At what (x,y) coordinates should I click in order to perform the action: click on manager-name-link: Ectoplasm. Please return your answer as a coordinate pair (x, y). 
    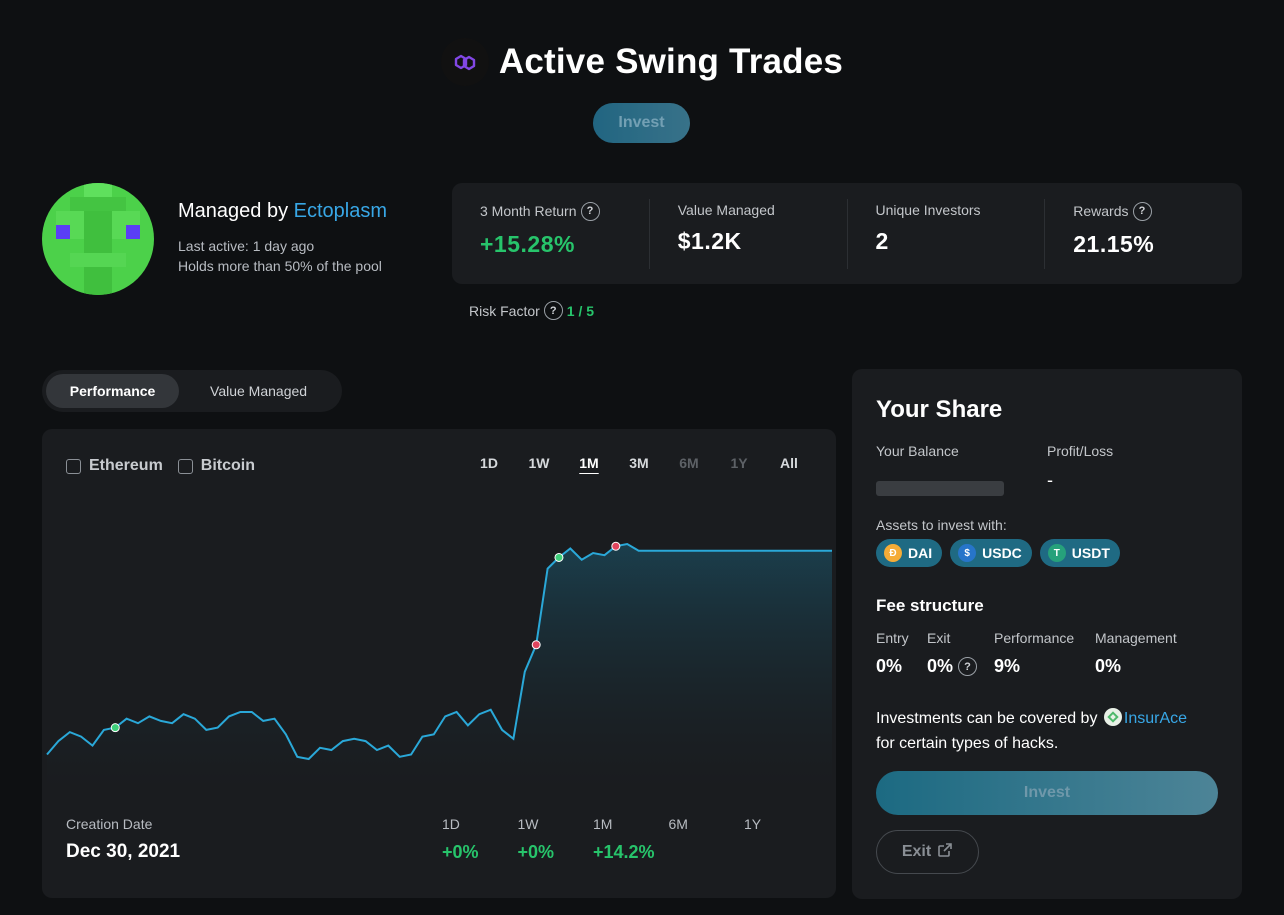
    Looking at the image, I should click on (340, 211).